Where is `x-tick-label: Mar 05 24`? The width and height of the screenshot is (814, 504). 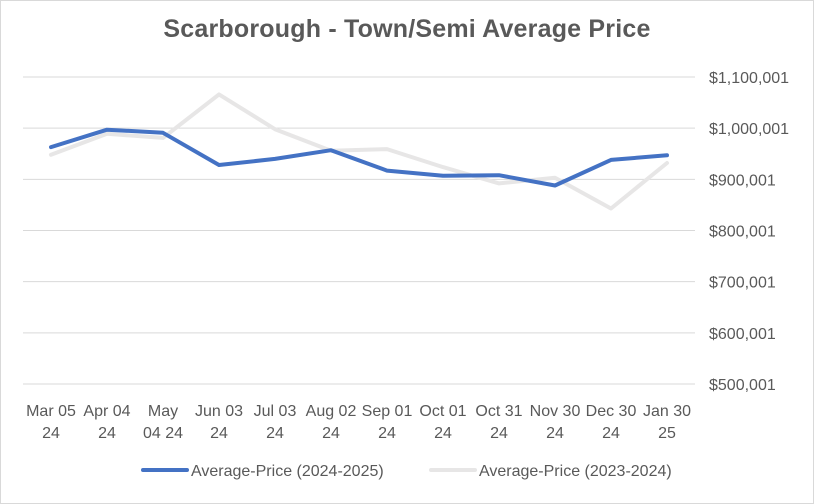 x-tick-label: Mar 05 24 is located at coordinates (51, 422).